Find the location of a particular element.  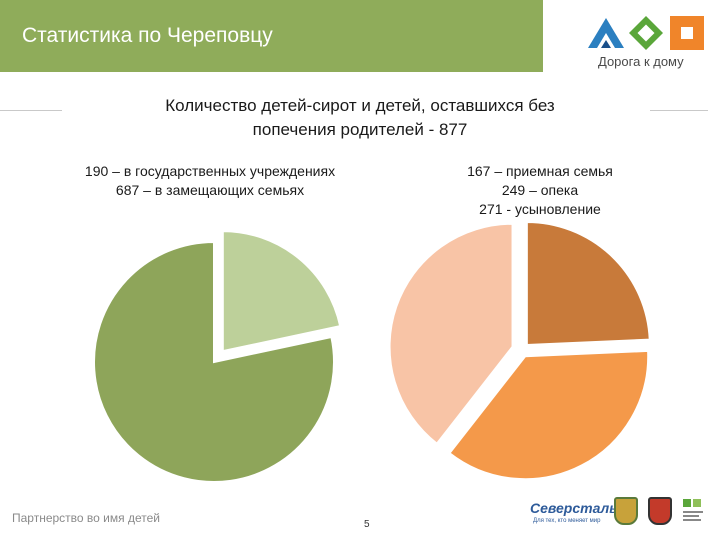

logo-caption: Дорога к дому is located at coordinates (641, 61).